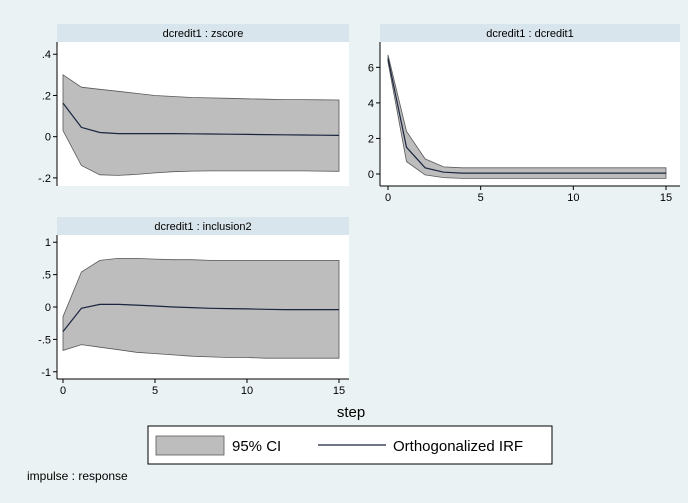 This screenshot has width=688, height=503. I want to click on y-tick-label: .2, so click(46, 96).